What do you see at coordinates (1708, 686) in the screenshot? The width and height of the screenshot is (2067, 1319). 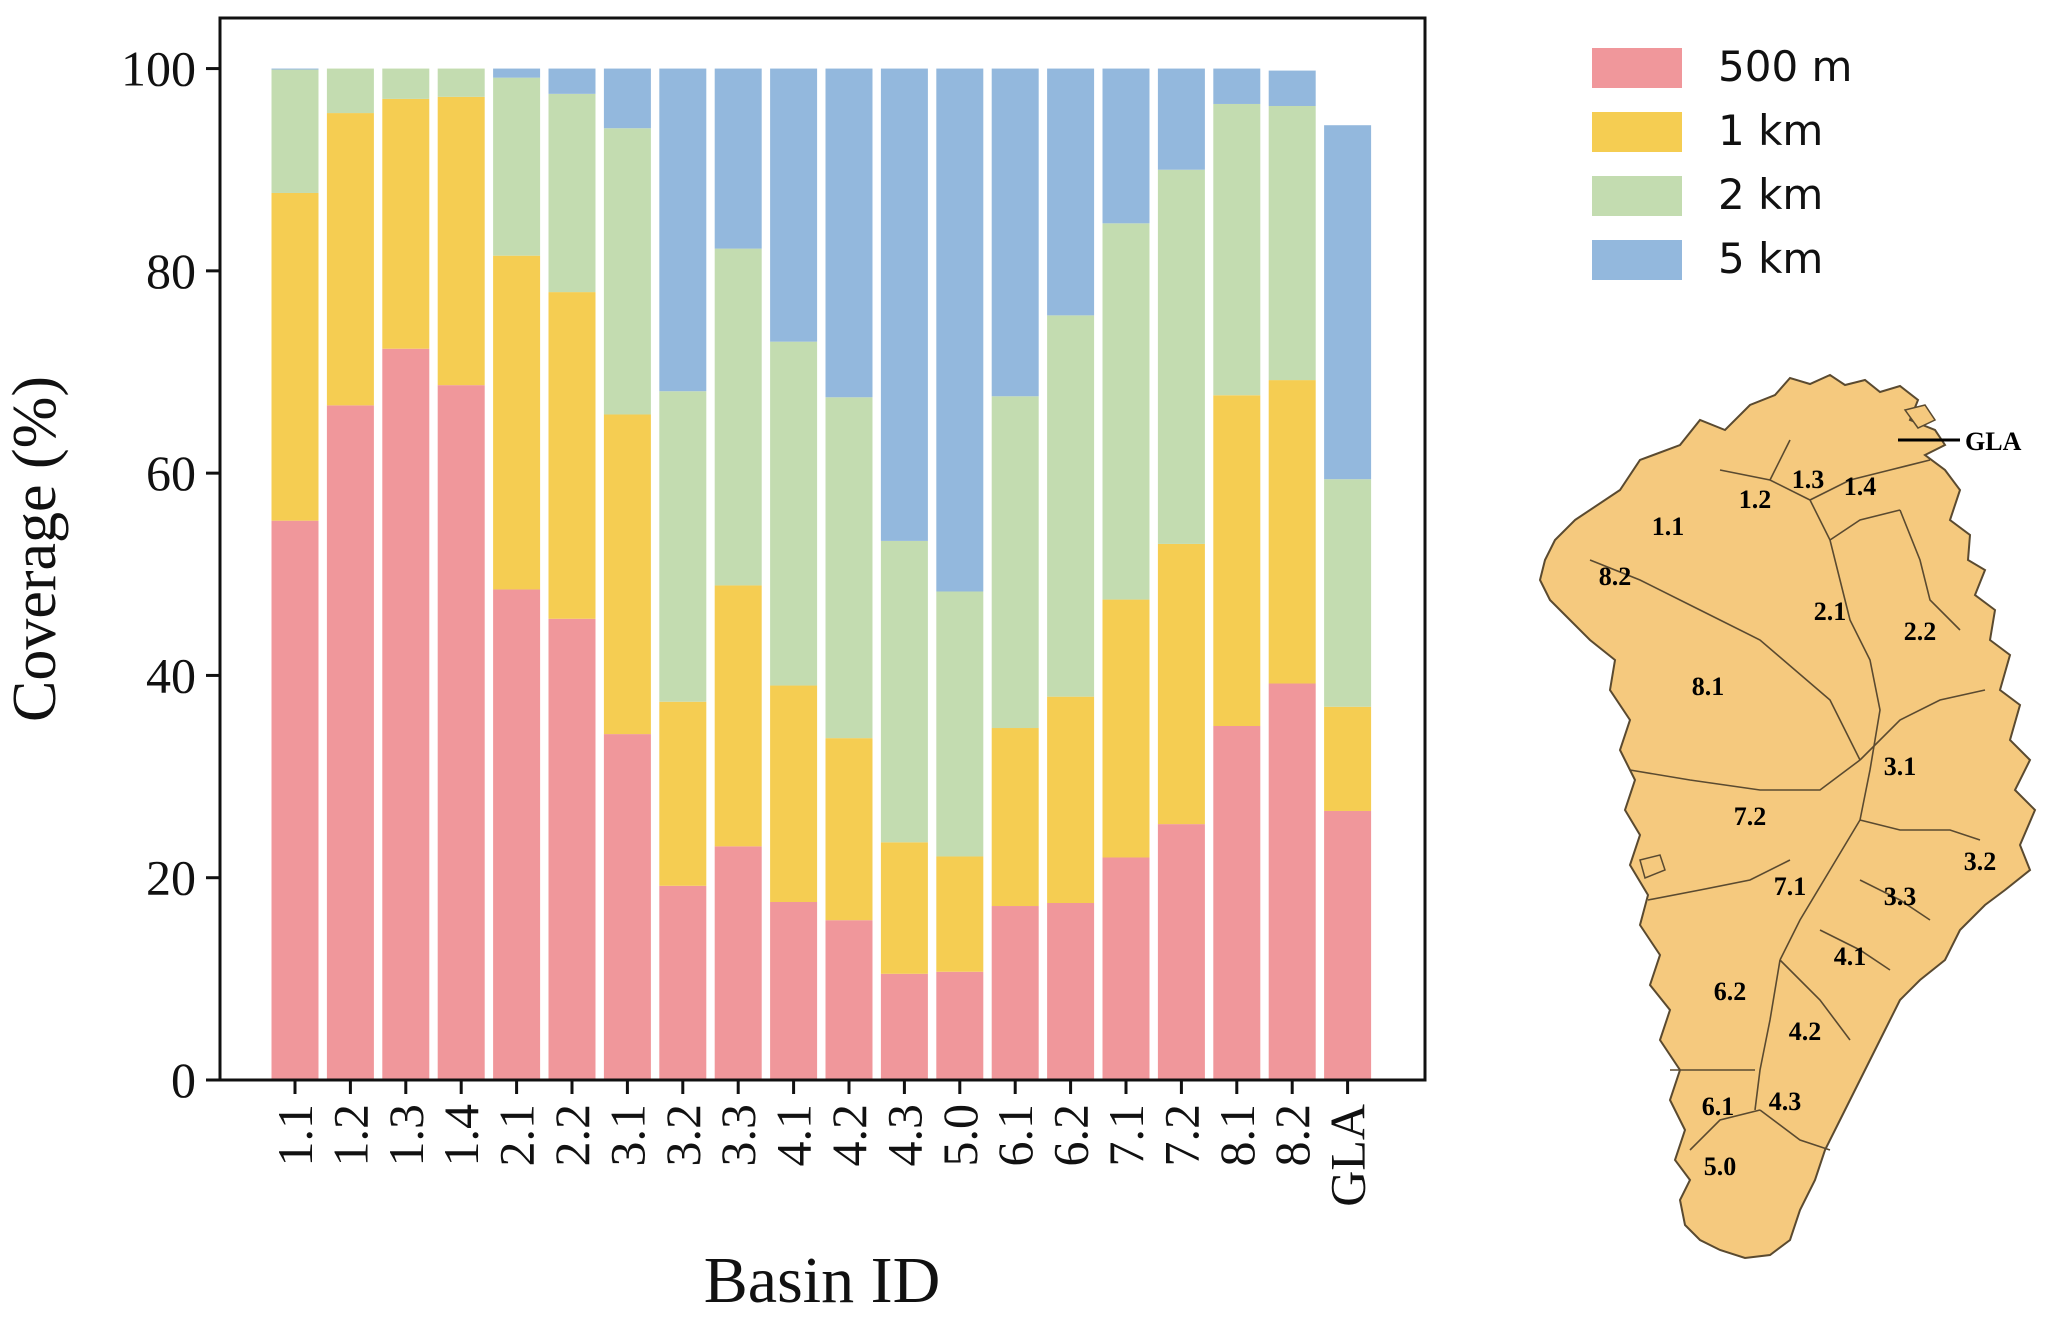 I see `basin-label: 8.1` at bounding box center [1708, 686].